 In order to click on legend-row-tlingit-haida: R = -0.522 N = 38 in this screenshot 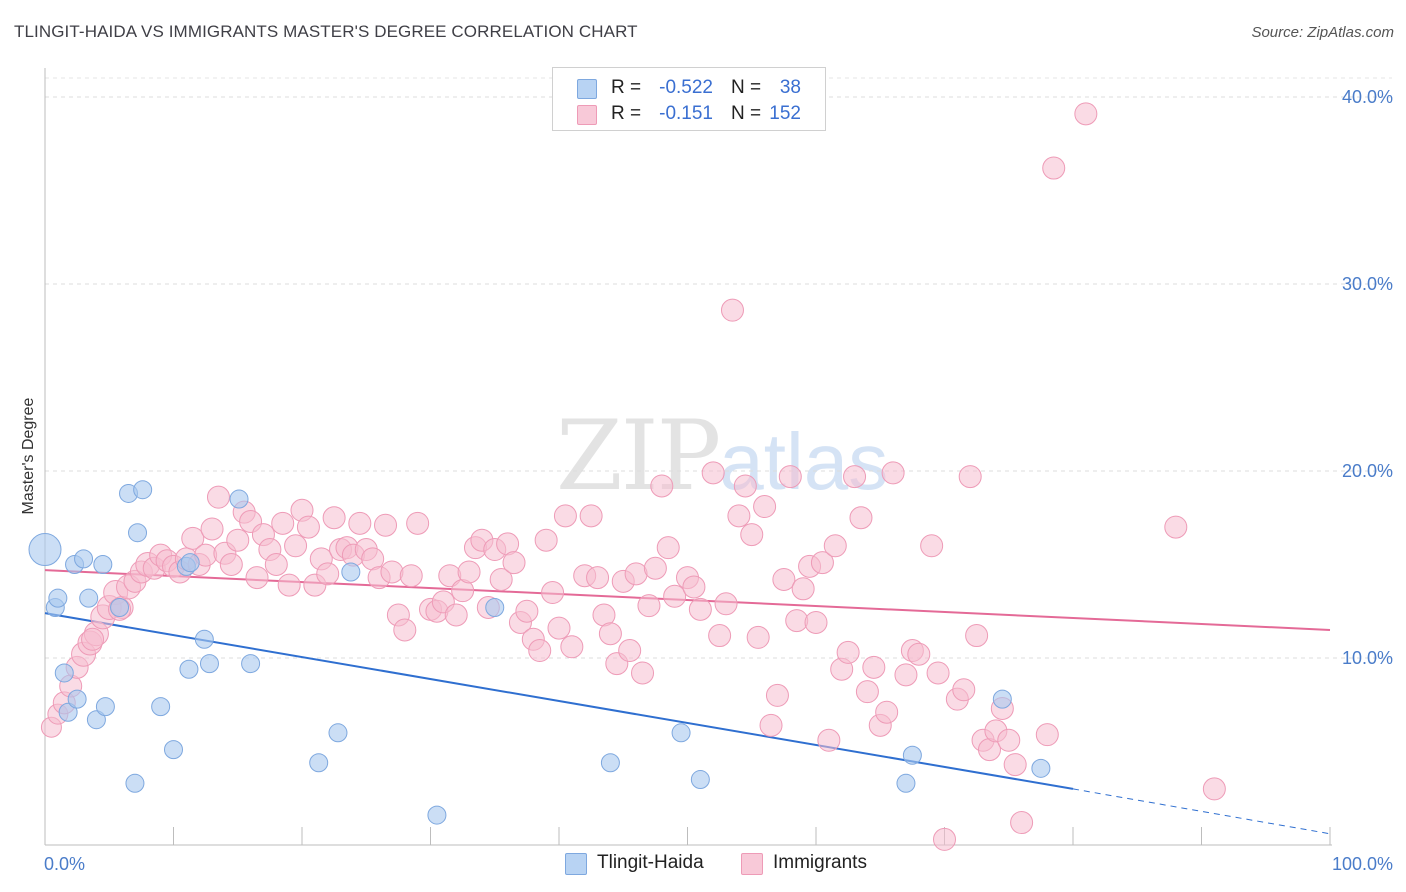, I will do `click(689, 89)`.